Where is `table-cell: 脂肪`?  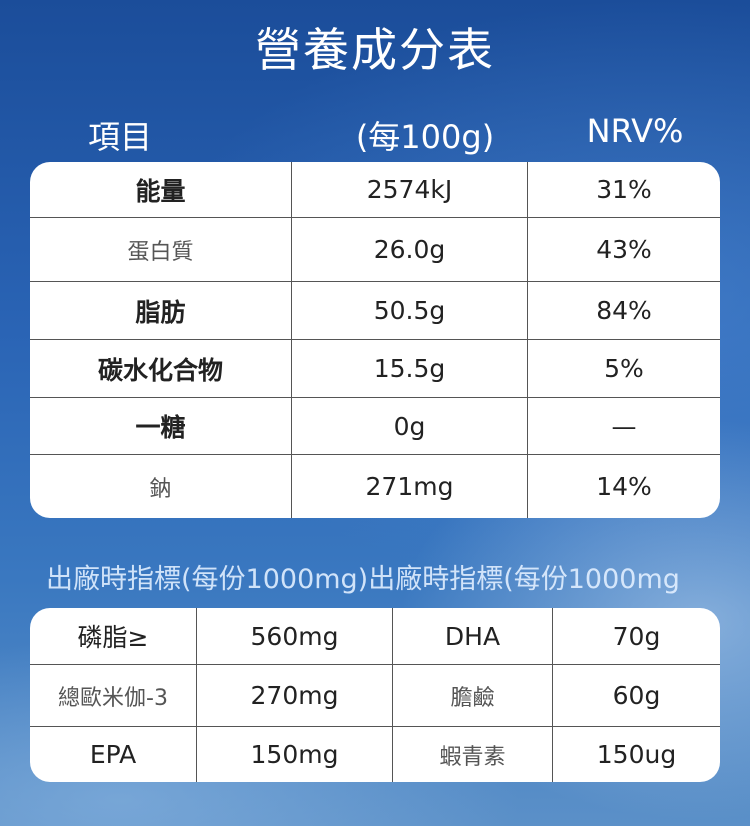 table-cell: 脂肪 is located at coordinates (161, 311).